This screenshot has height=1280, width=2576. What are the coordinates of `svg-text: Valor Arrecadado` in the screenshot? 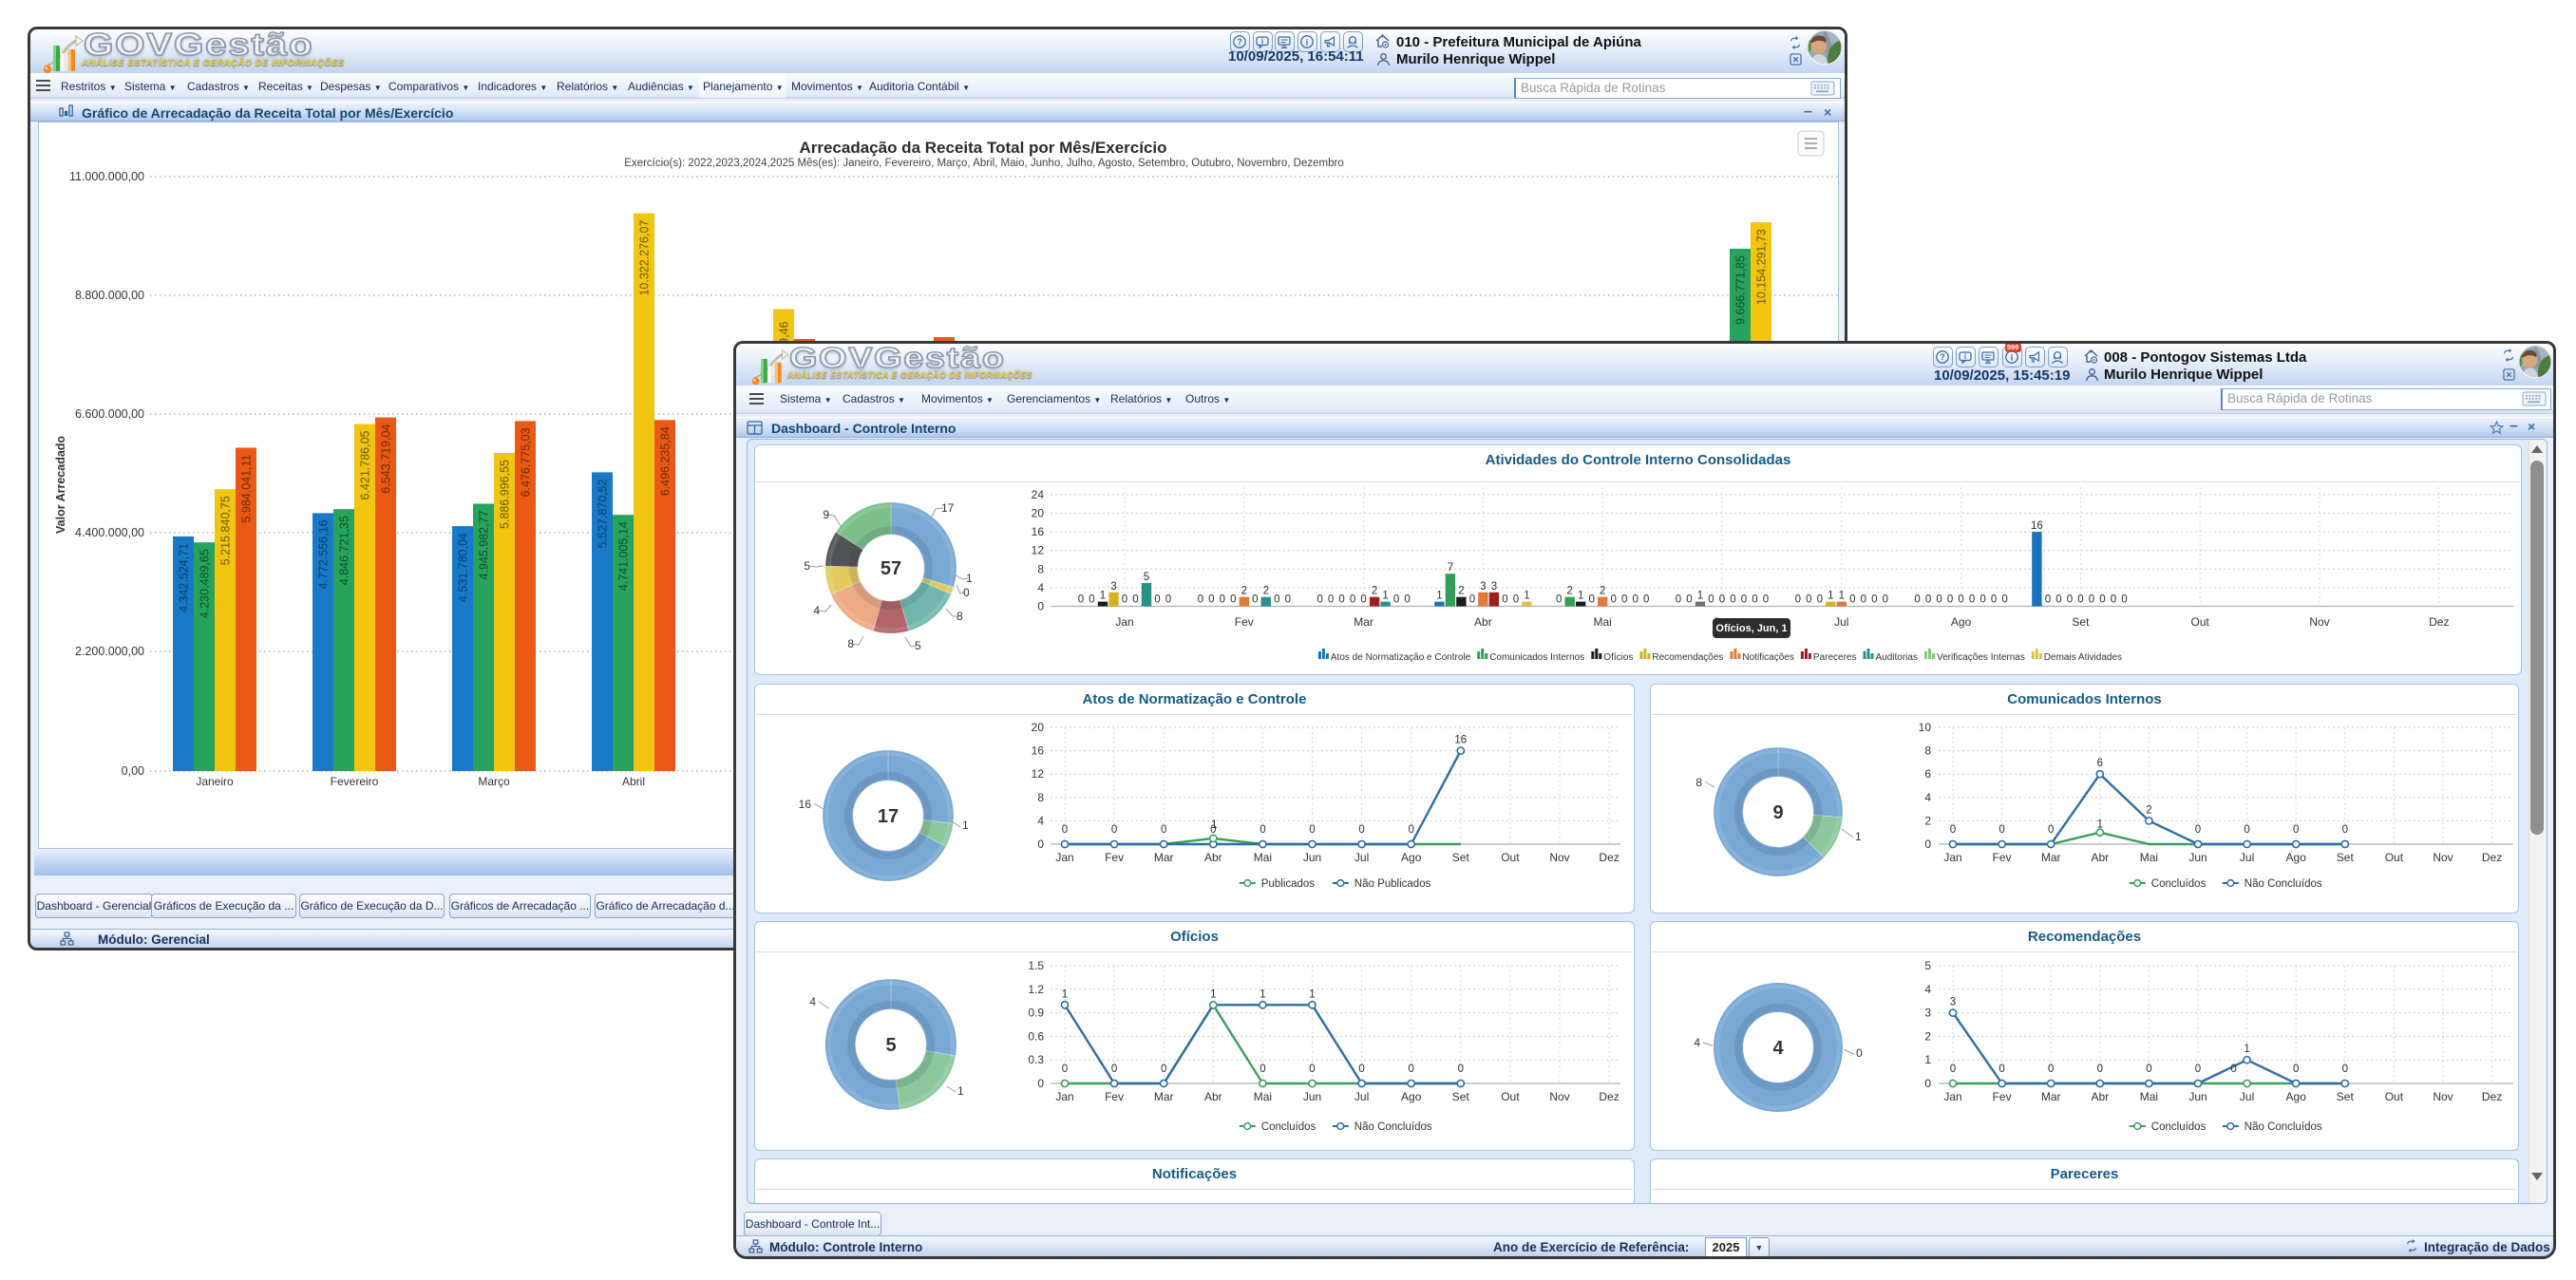 It's located at (60, 485).